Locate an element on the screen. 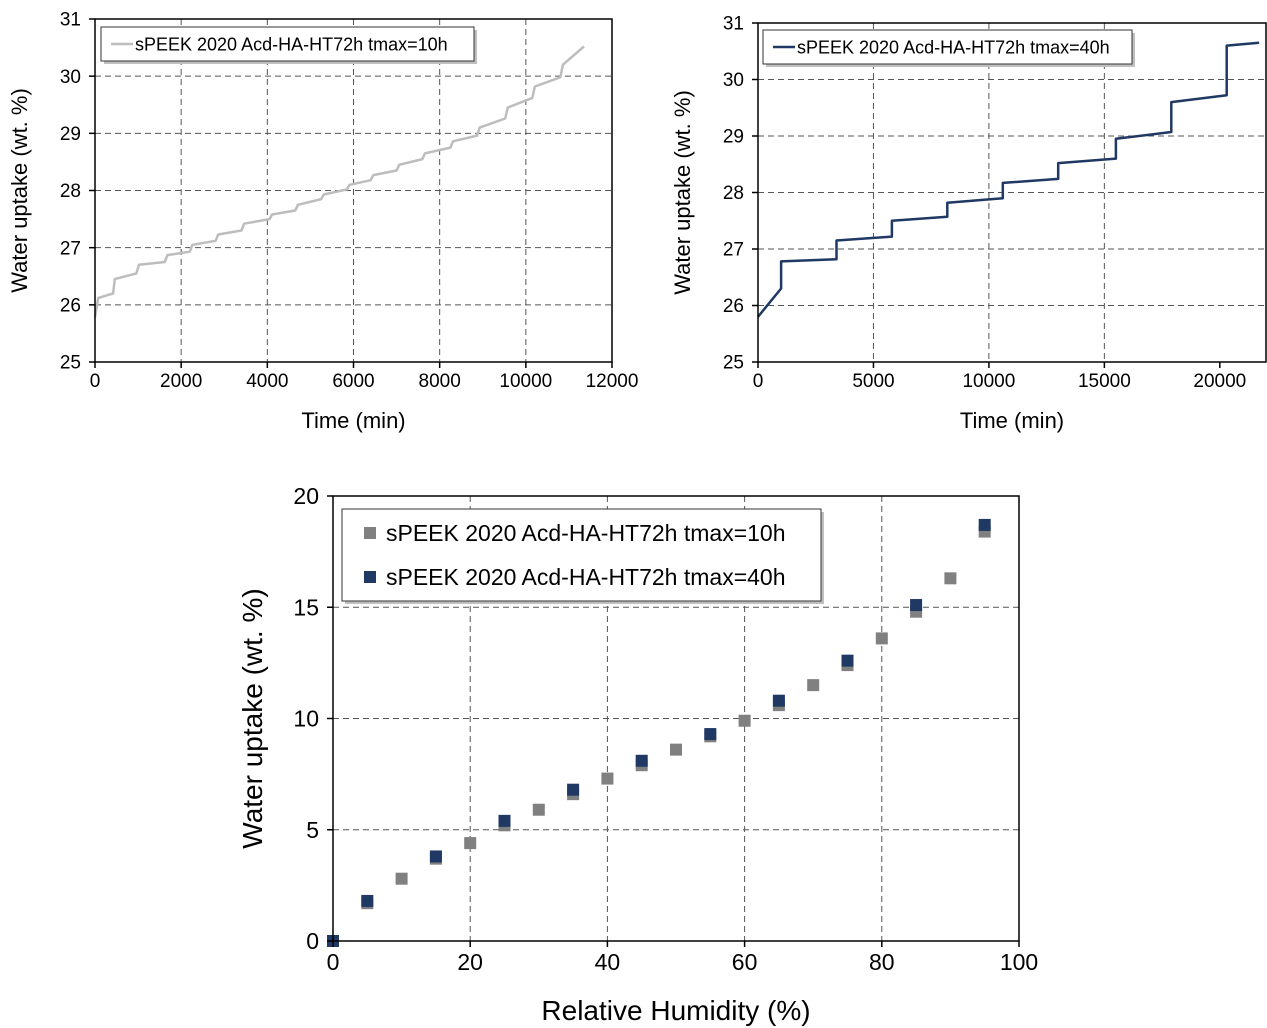 This screenshot has height=1028, width=1267. y-tick-label: 20 is located at coordinates (306, 496).